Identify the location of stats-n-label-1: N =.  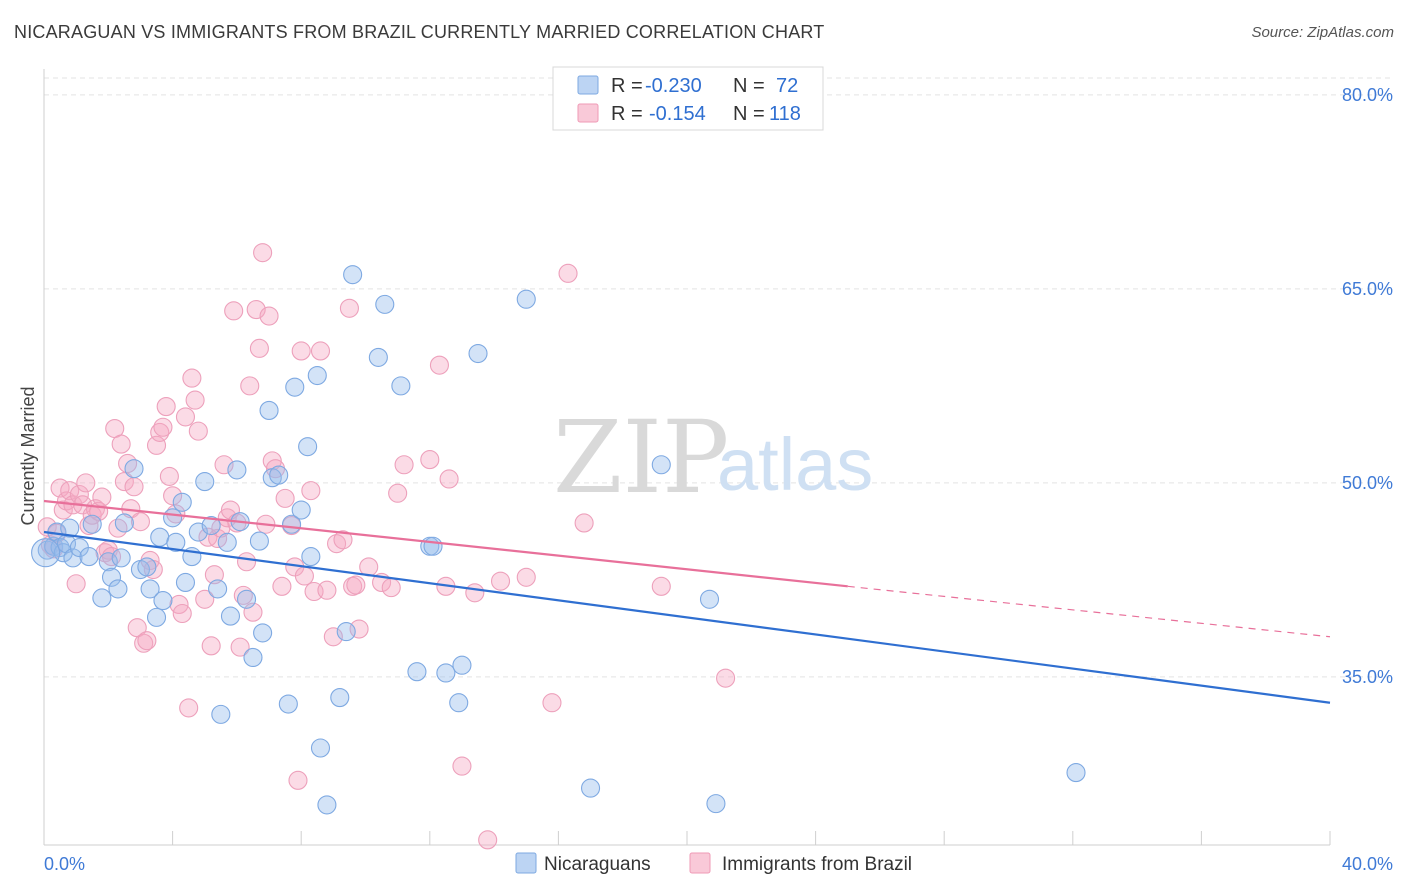
(749, 86).